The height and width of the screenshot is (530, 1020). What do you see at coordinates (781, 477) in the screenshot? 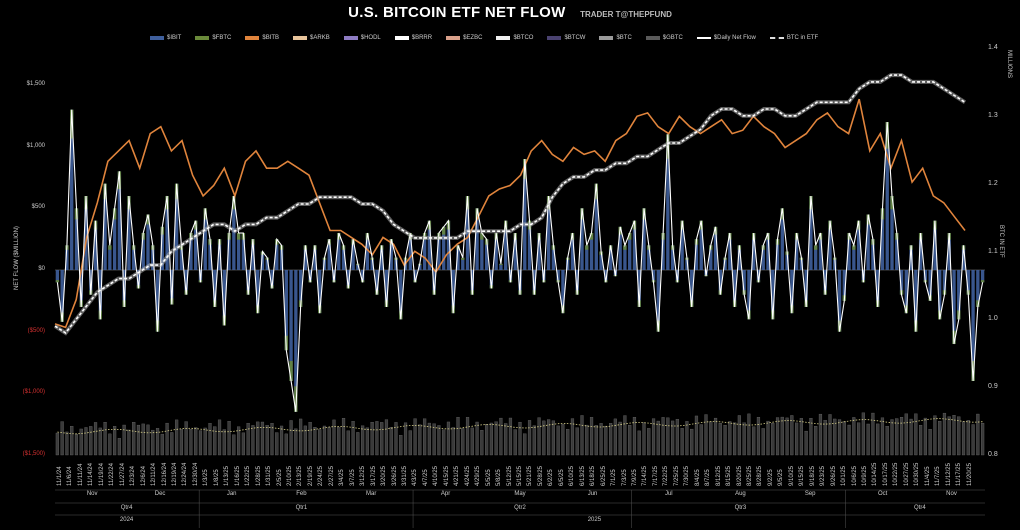
I see `x-tick-label: 9/5/25` at bounding box center [781, 477].